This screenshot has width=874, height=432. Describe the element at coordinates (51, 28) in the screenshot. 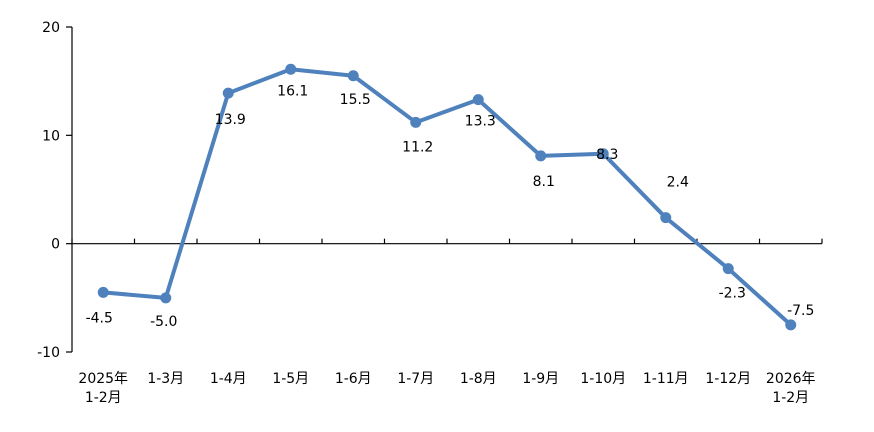

I see `y-tick-label: 20` at that location.